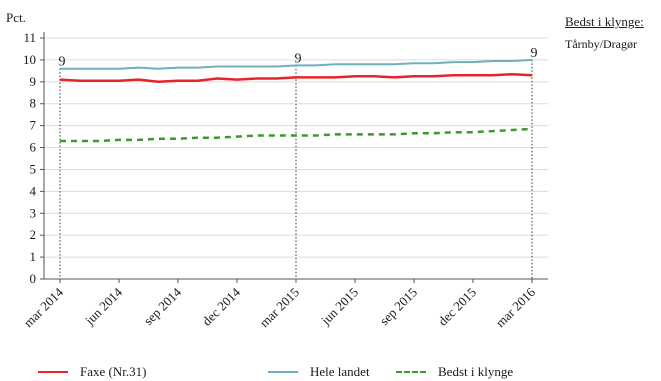 The height and width of the screenshot is (381, 661). Describe the element at coordinates (33, 81) in the screenshot. I see `y-tick-label: 9` at that location.